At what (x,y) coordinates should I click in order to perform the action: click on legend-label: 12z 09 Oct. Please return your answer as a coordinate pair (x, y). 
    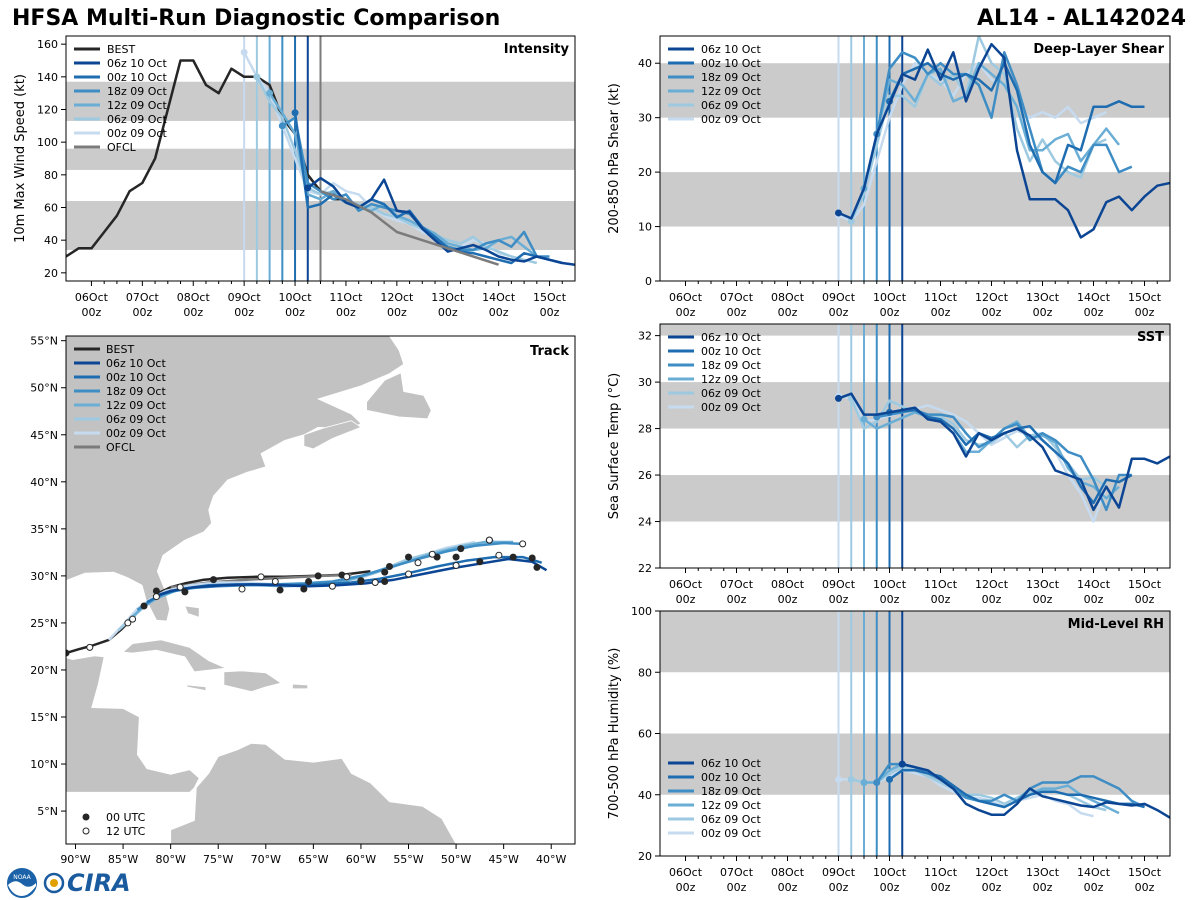
    Looking at the image, I should click on (731, 91).